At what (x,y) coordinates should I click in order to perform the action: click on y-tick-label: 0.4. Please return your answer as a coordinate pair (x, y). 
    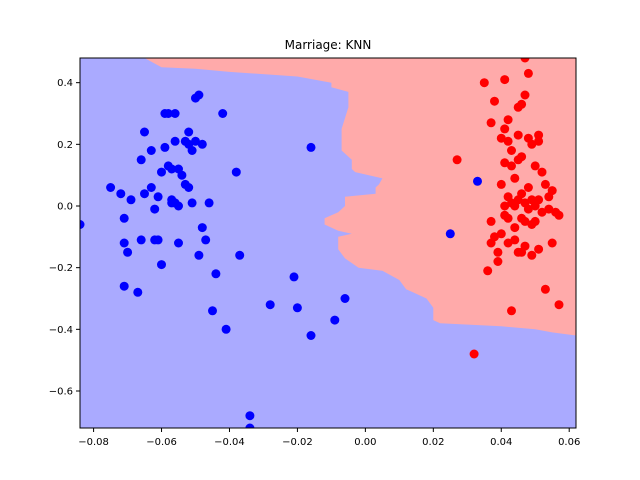
    Looking at the image, I should click on (65, 83).